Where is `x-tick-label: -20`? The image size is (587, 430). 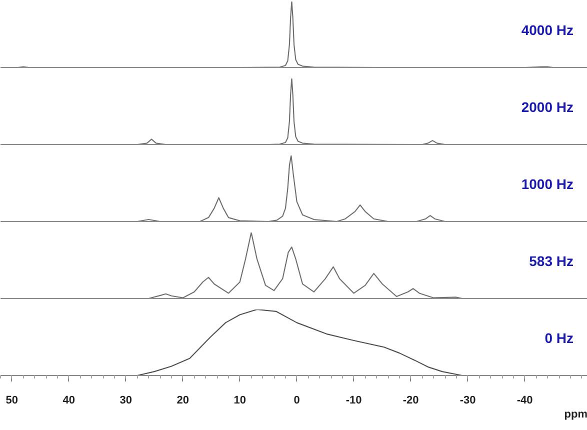
x-tick-label: -20 is located at coordinates (410, 400).